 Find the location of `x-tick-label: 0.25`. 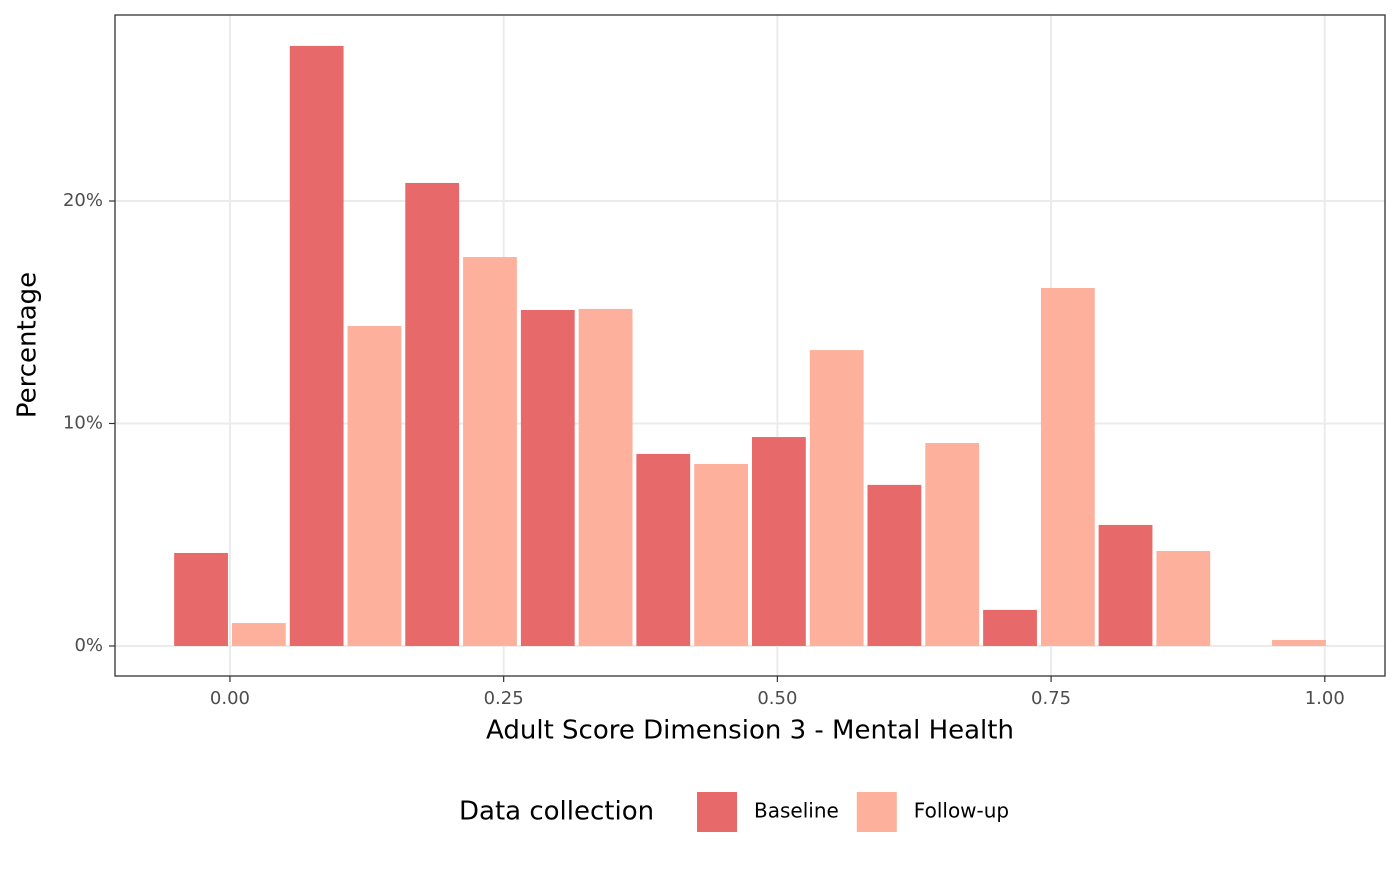

x-tick-label: 0.25 is located at coordinates (504, 698).